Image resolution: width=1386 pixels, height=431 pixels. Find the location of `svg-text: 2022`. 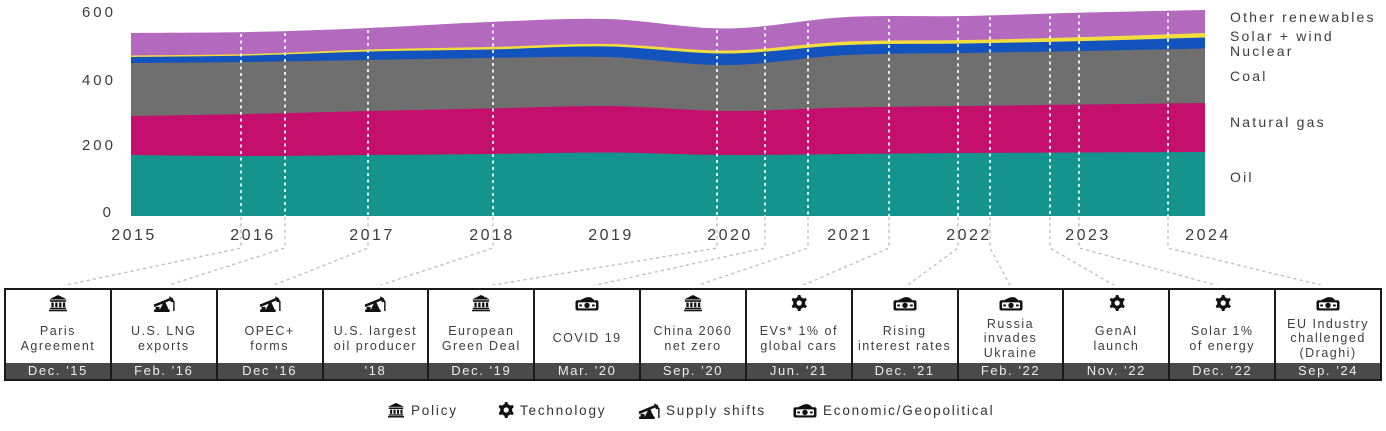

svg-text: 2022 is located at coordinates (969, 235).